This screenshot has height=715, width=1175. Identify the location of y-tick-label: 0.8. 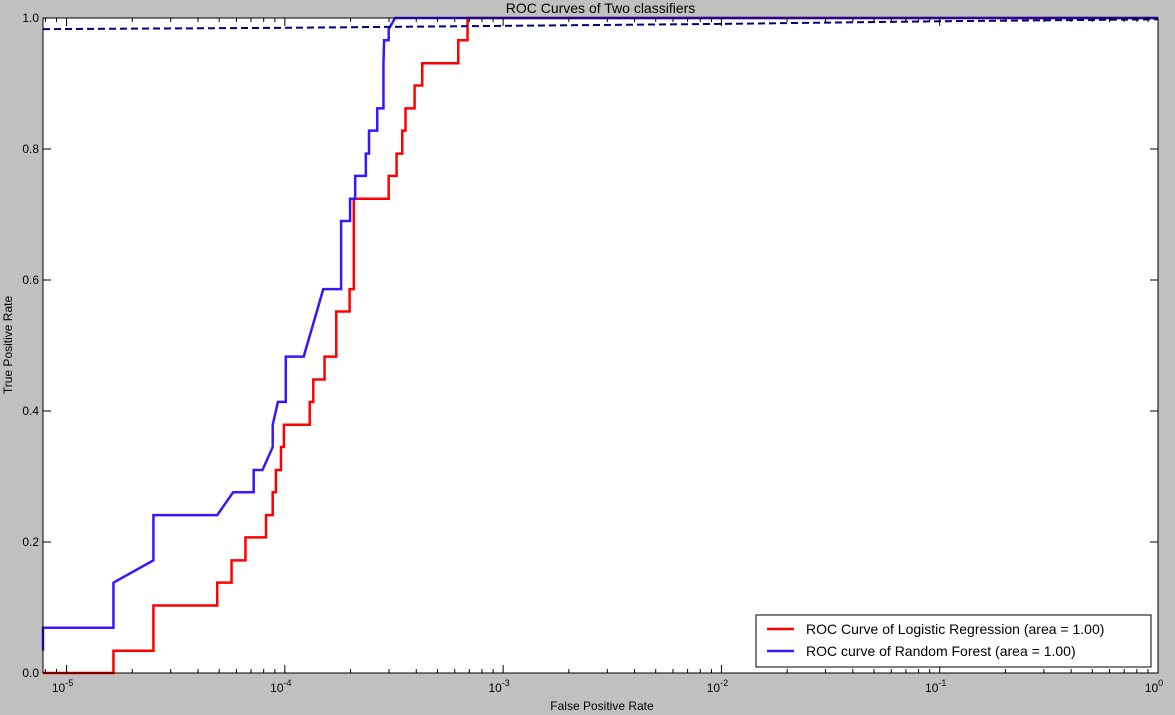
(30, 149).